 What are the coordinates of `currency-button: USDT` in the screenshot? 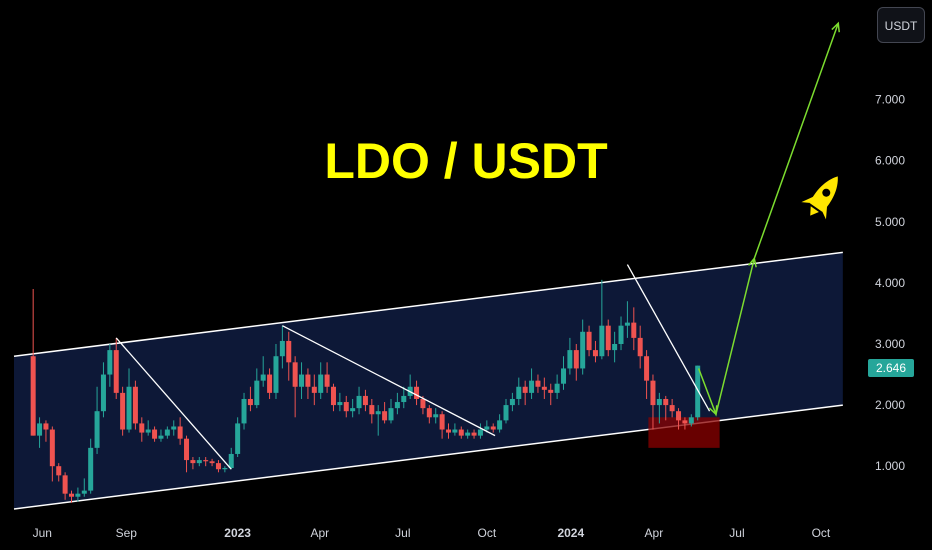 It's located at (901, 25).